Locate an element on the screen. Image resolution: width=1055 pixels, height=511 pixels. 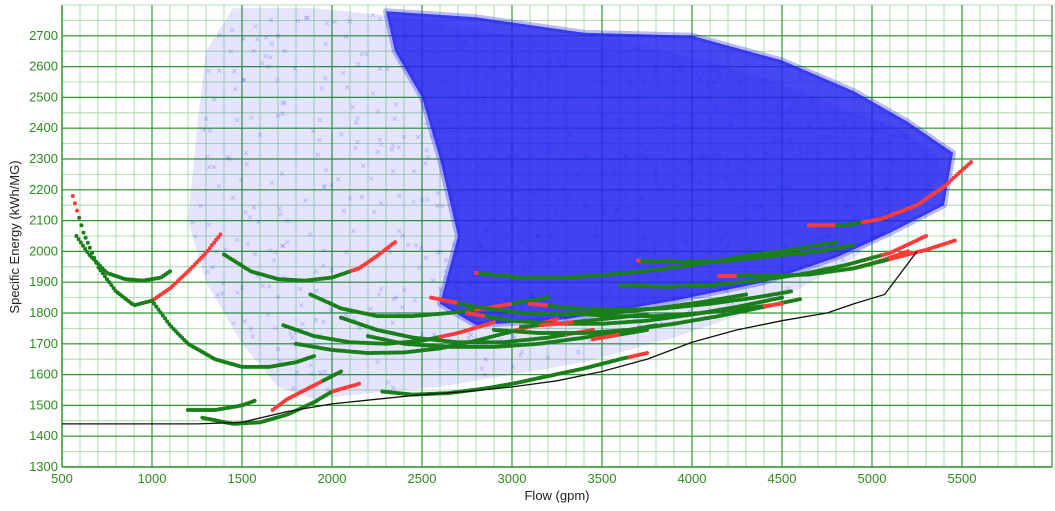
x-tick-label: 2000 is located at coordinates (332, 478).